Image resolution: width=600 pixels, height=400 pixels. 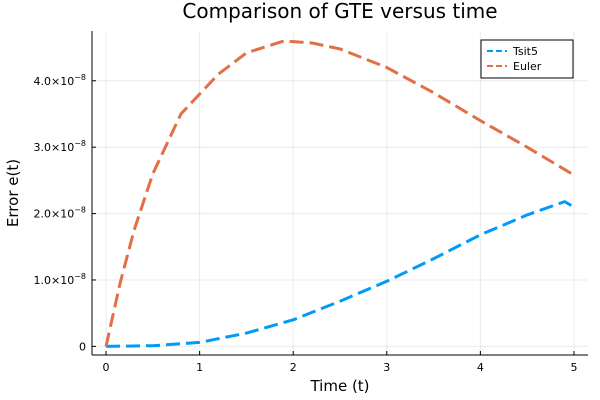 I want to click on x-tick-label: 5, so click(x=573, y=367).